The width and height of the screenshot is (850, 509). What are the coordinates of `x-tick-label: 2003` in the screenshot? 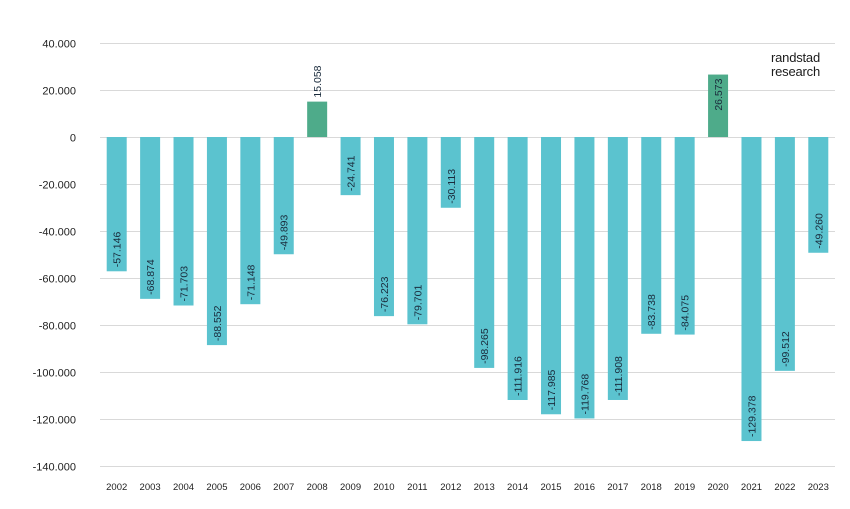 It's located at (150, 487).